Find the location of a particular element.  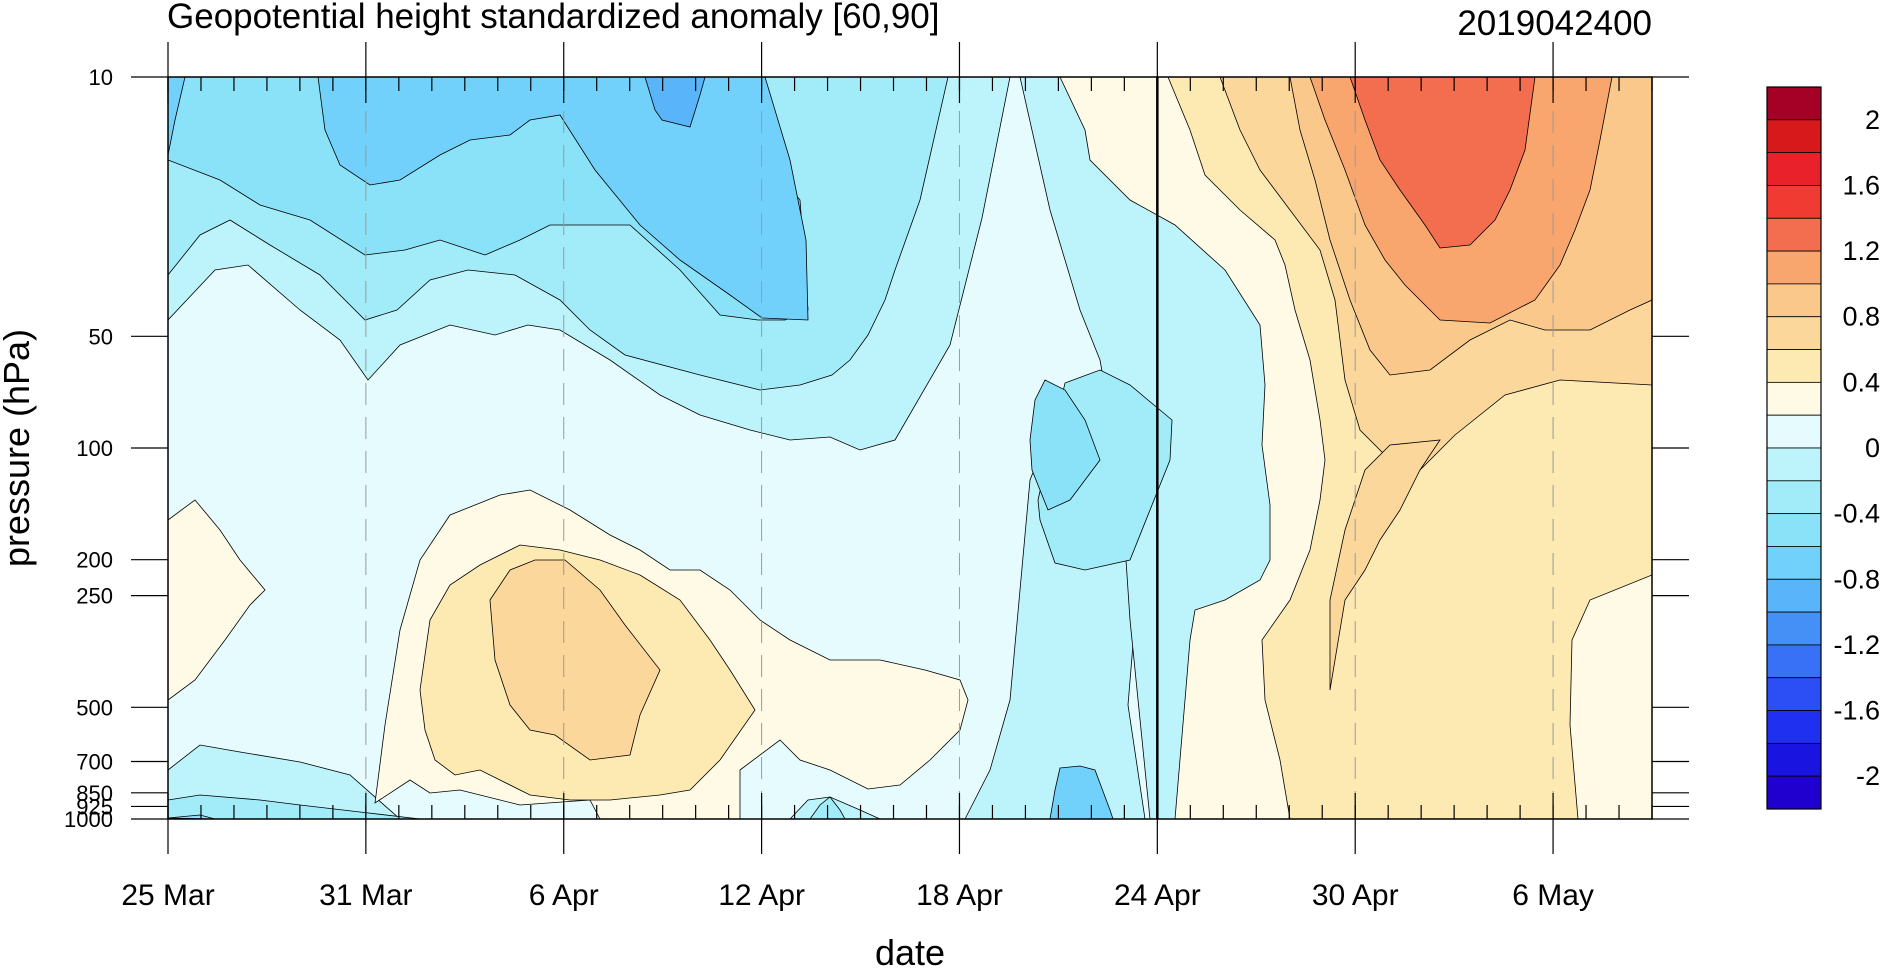

x-tick-label: 24 Apr is located at coordinates (1157, 895).